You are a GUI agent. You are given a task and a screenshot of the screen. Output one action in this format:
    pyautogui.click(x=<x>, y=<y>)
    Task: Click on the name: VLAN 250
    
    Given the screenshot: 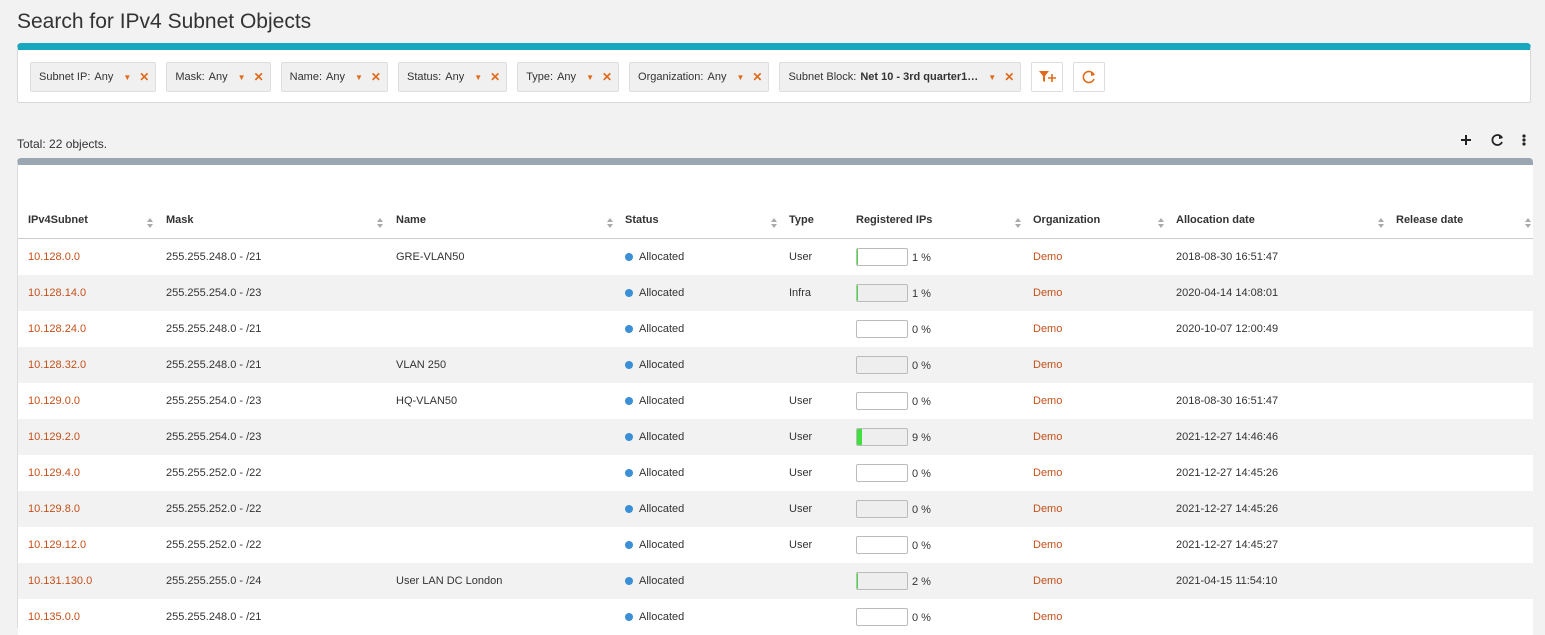 What is the action you would take?
    pyautogui.click(x=421, y=365)
    